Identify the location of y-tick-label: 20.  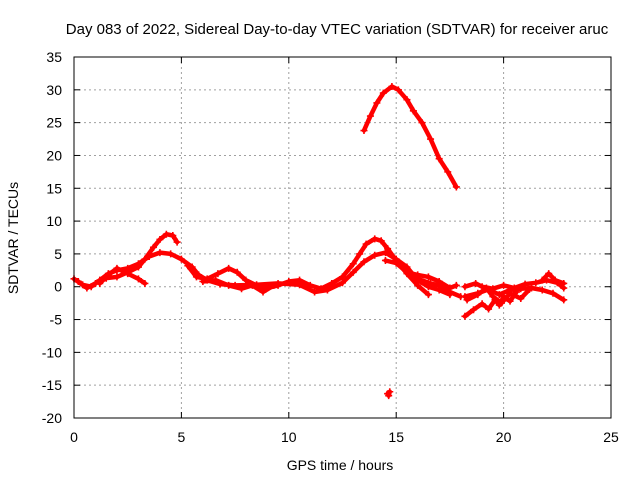
(54, 155).